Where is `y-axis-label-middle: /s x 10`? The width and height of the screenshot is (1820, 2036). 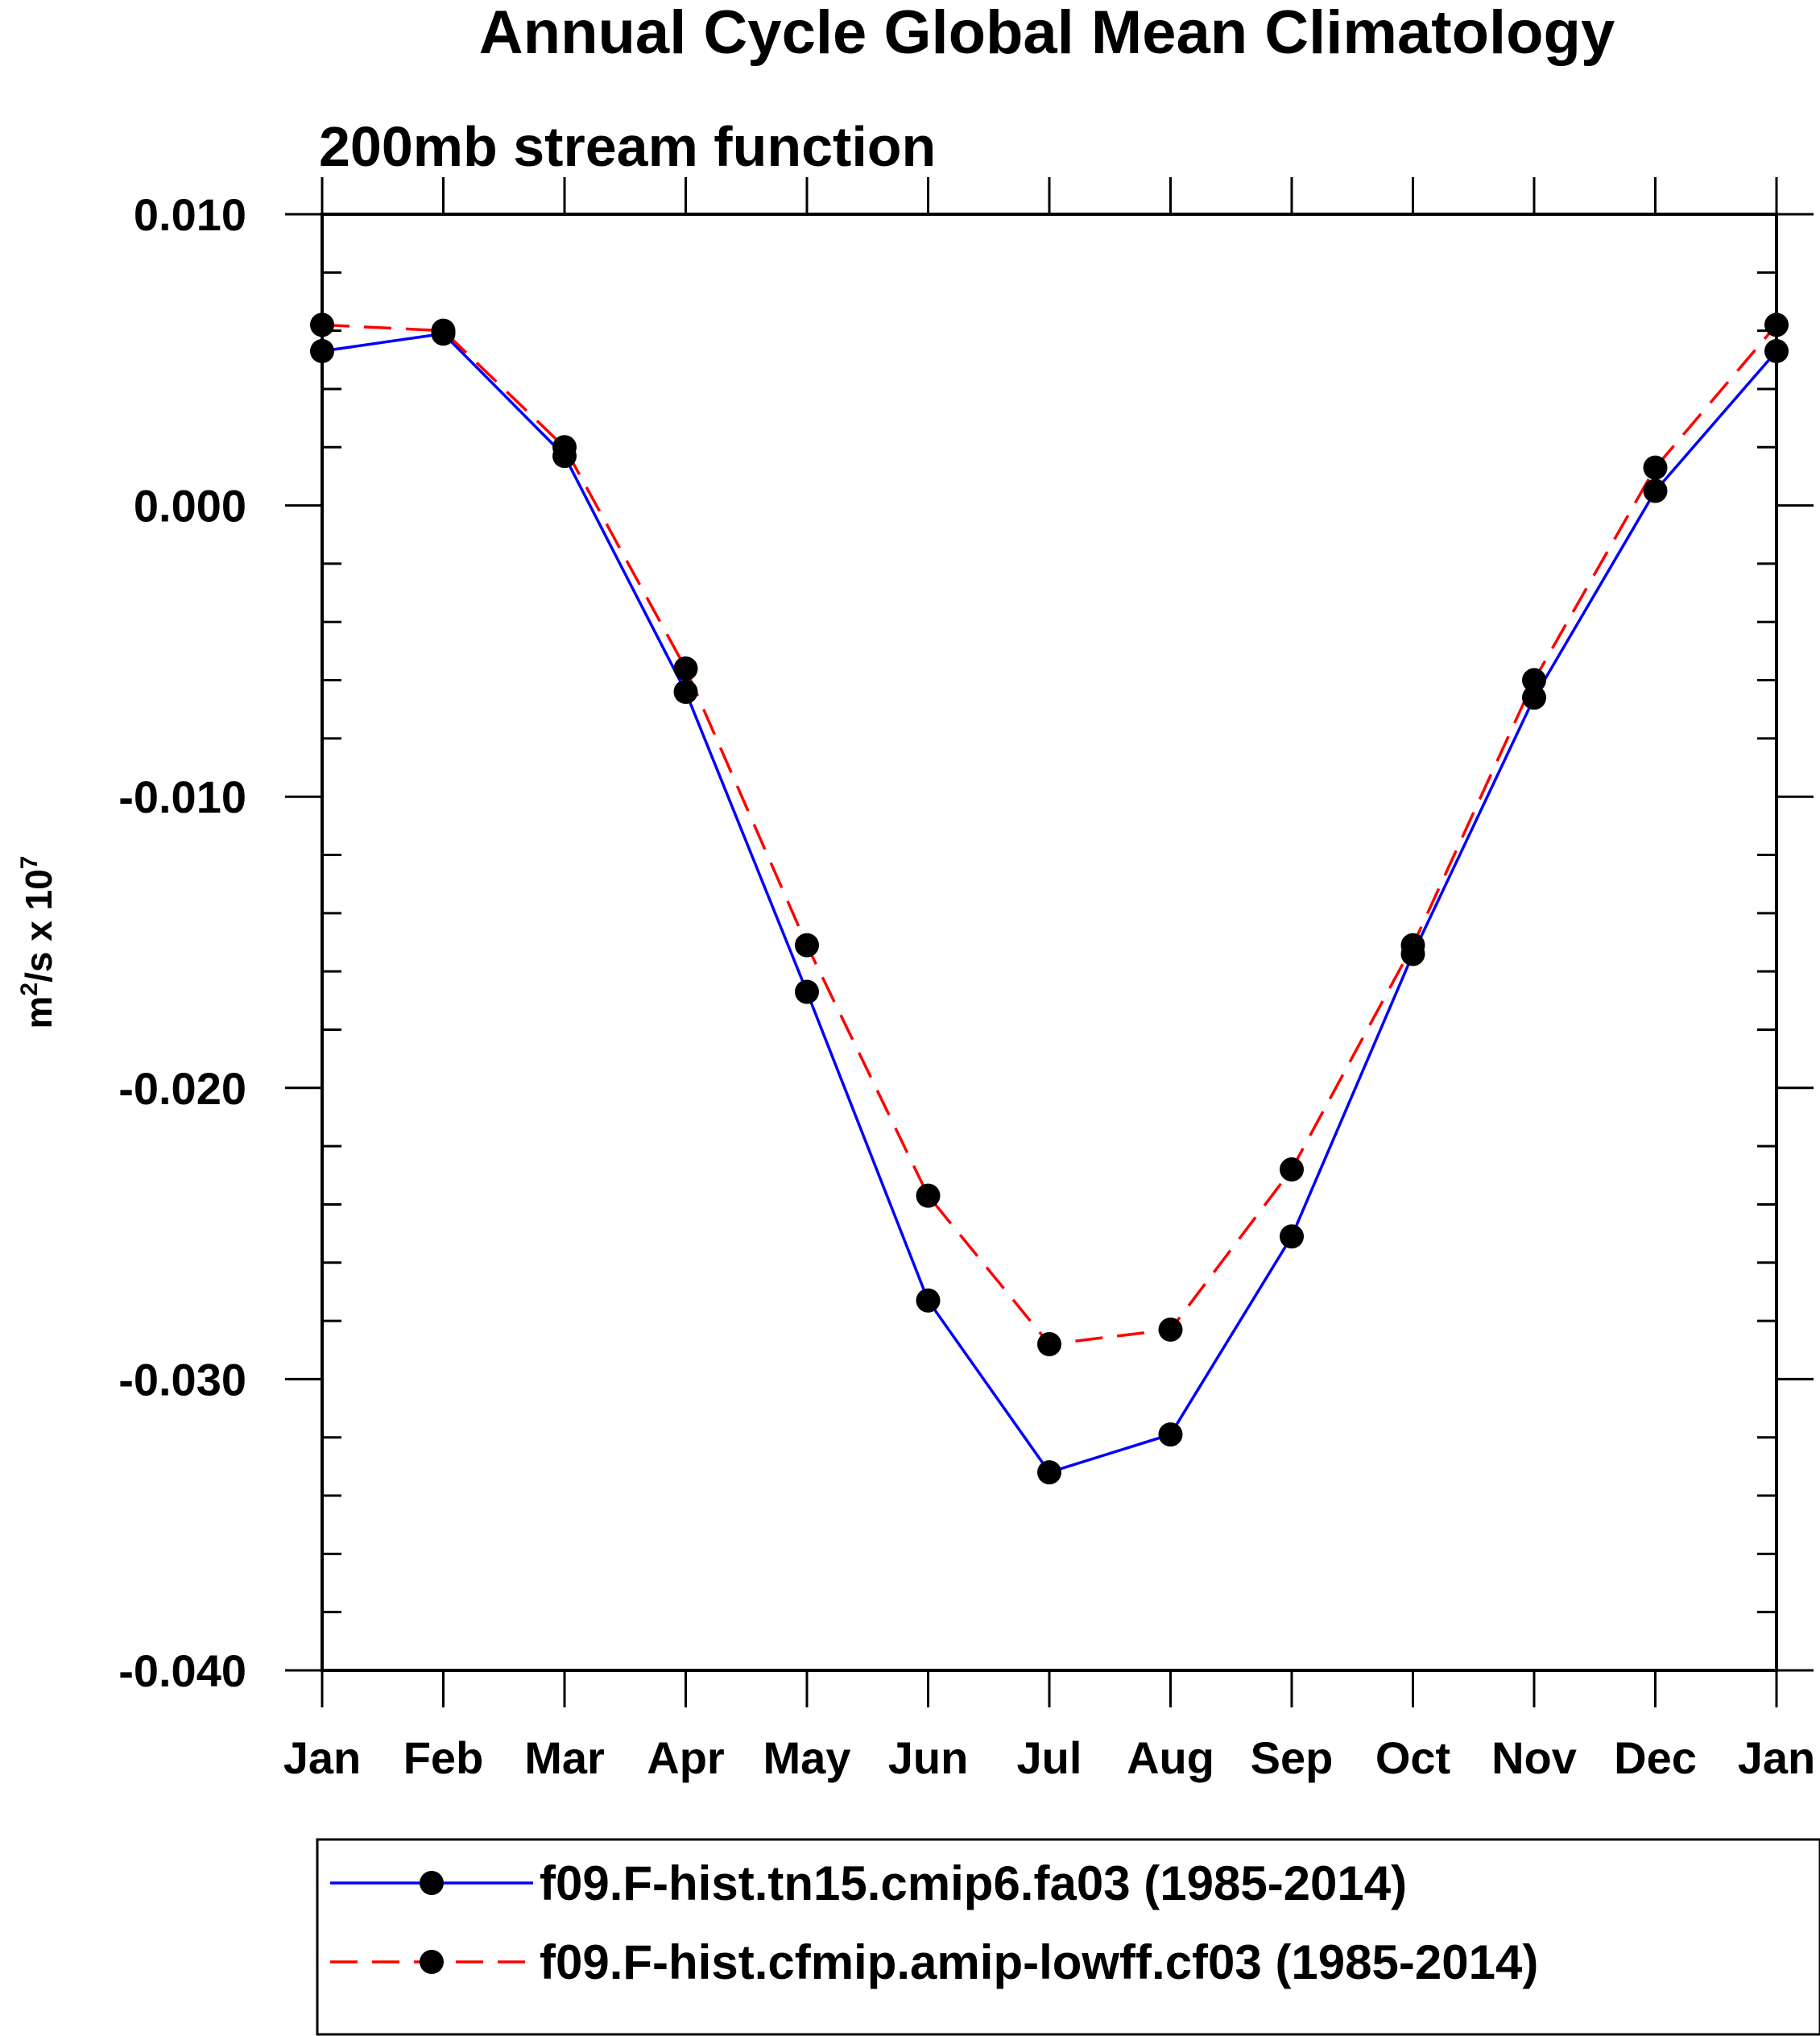 y-axis-label-middle: /s x 10 is located at coordinates (39, 926).